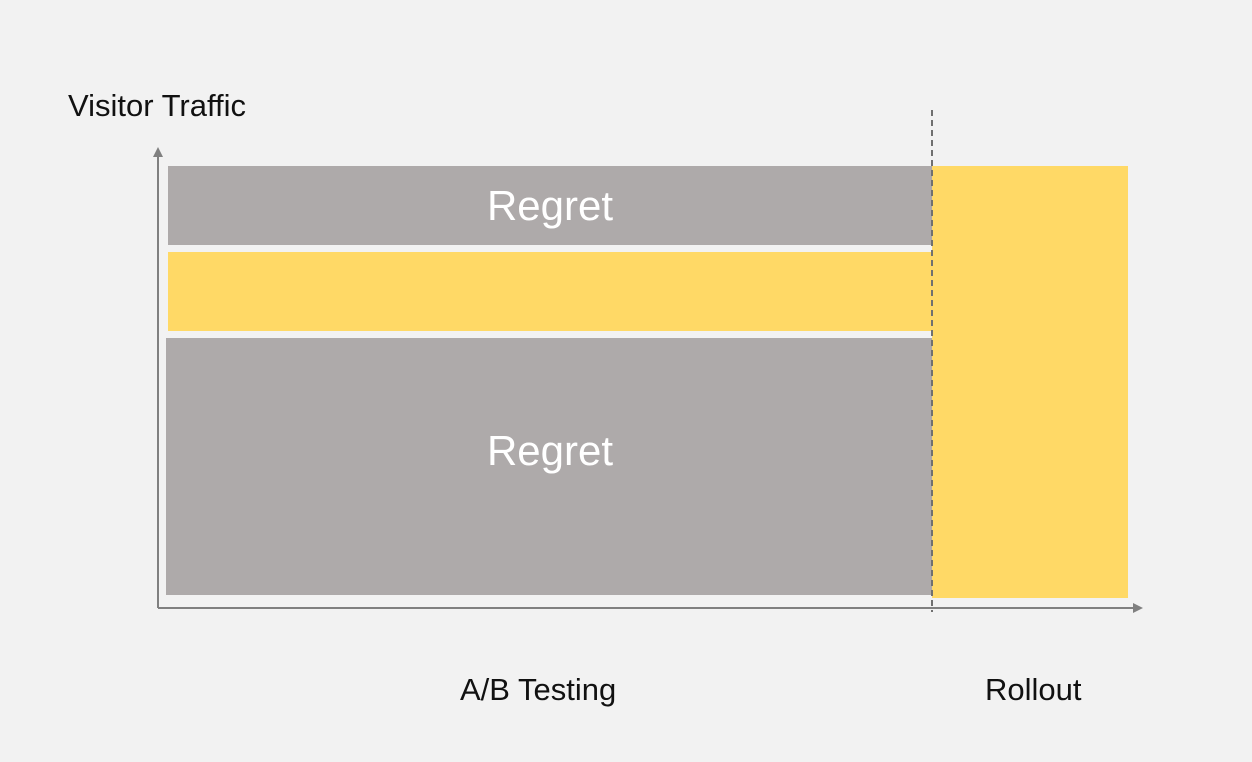 Image resolution: width=1252 pixels, height=762 pixels. What do you see at coordinates (157, 105) in the screenshot?
I see `y-axis-label: Visitor Traffic` at bounding box center [157, 105].